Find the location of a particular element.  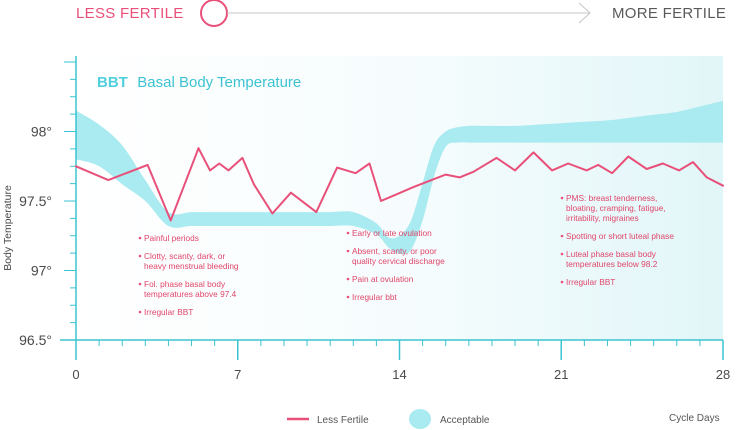

legend-label-acceptable: Acceptable is located at coordinates (465, 420).